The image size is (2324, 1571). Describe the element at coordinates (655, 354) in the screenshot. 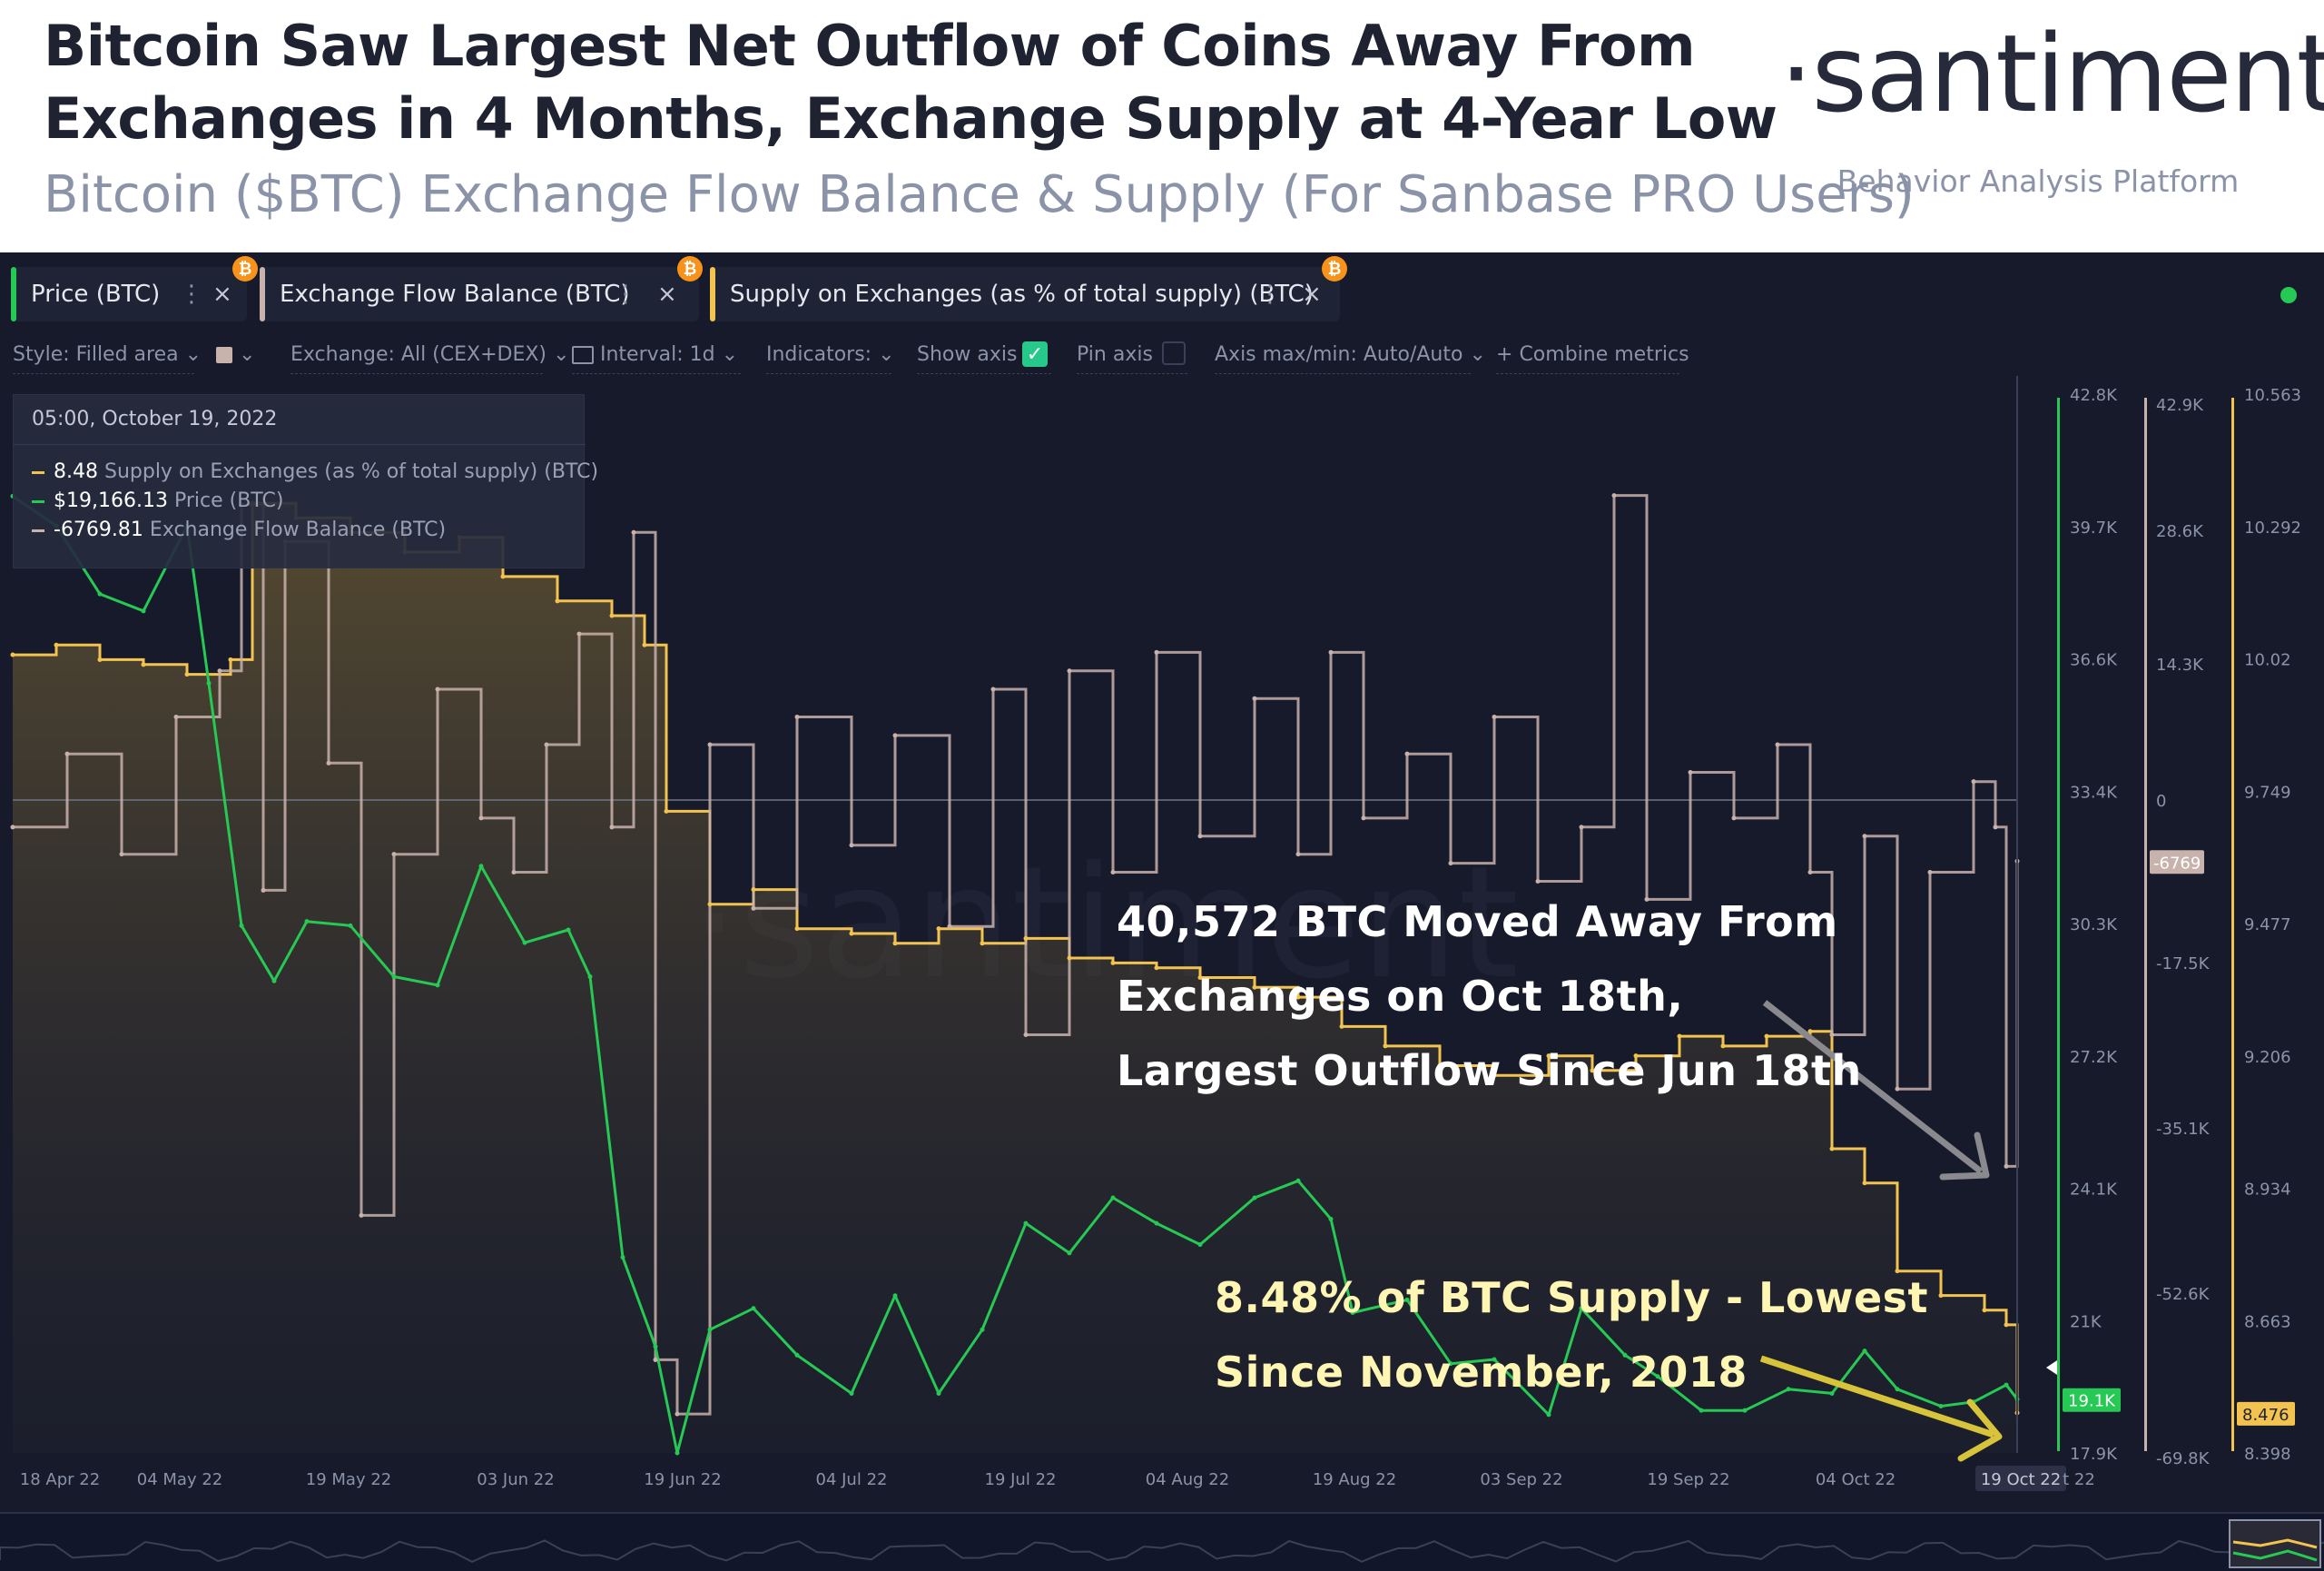

I see `interval-select: Interval: 1d ⌄` at that location.